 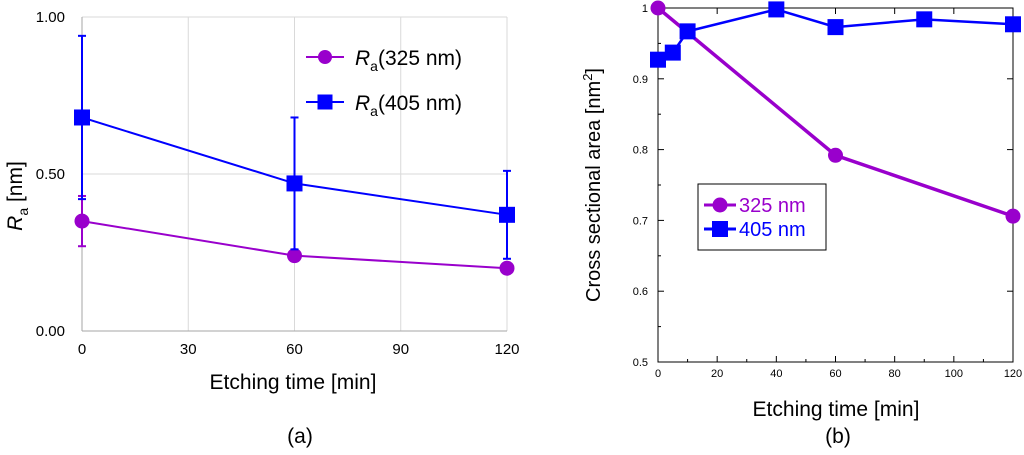 What do you see at coordinates (895, 374) in the screenshot?
I see `x-tick-label: 80` at bounding box center [895, 374].